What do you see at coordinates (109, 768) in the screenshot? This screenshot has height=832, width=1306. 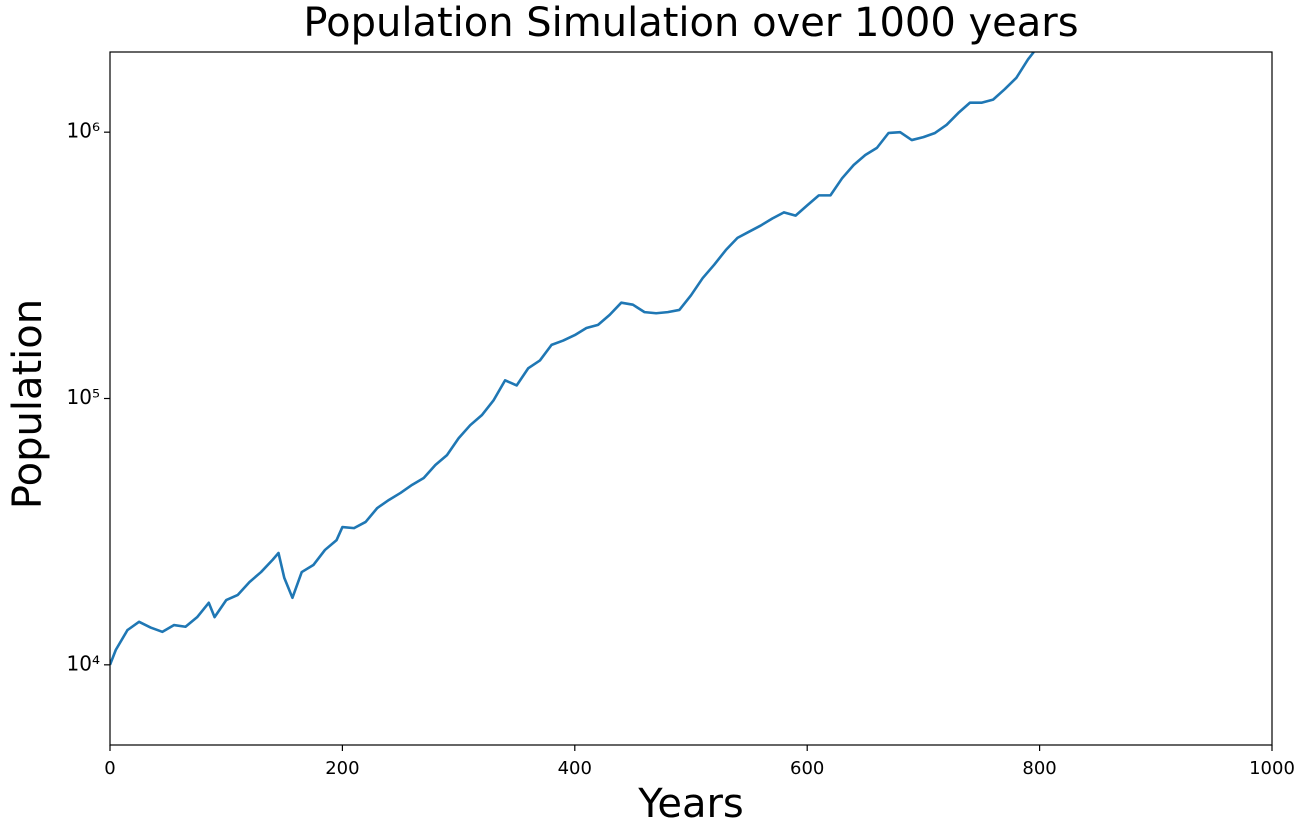 I see `x-tick-label: 0` at bounding box center [109, 768].